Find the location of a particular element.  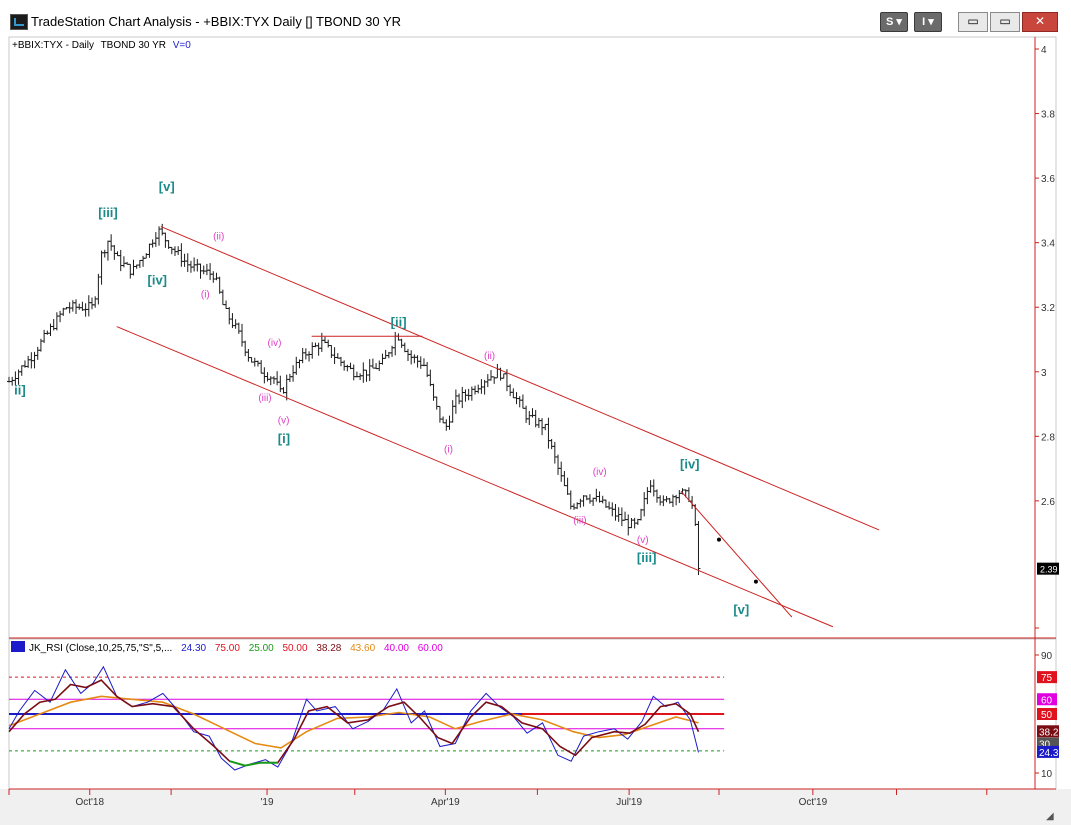

price-tick-label: 4 is located at coordinates (1044, 50).